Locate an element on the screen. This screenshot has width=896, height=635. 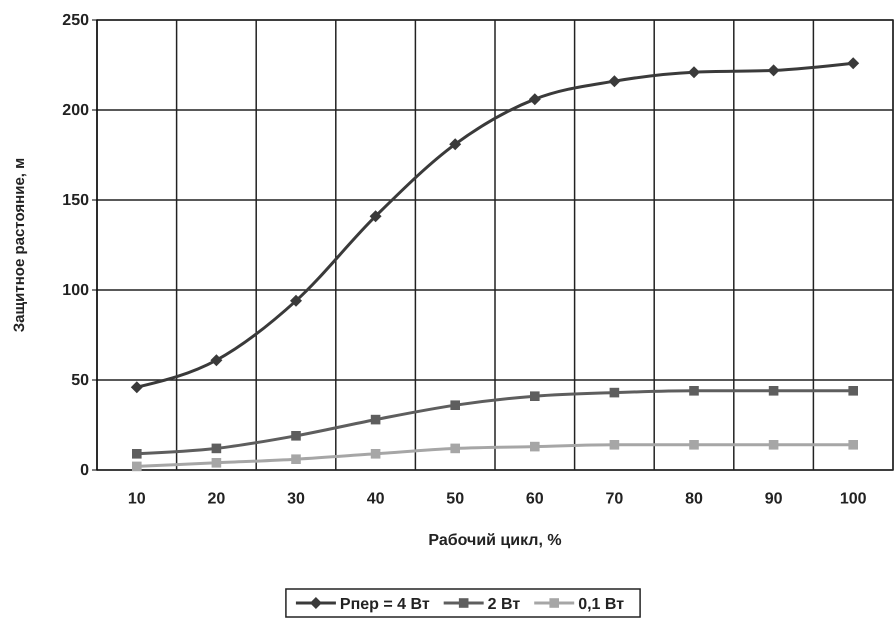
y-tick-label: 50 is located at coordinates (80, 381).